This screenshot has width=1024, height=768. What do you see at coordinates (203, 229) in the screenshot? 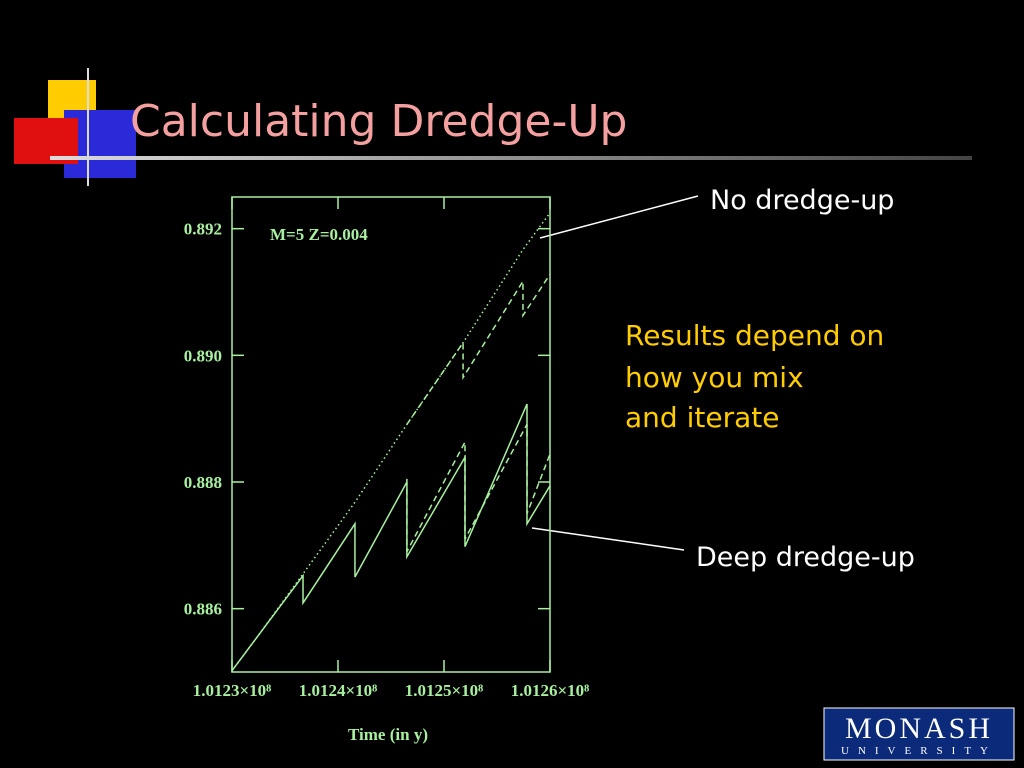
I see `y-tick-label: 0.892` at bounding box center [203, 229].